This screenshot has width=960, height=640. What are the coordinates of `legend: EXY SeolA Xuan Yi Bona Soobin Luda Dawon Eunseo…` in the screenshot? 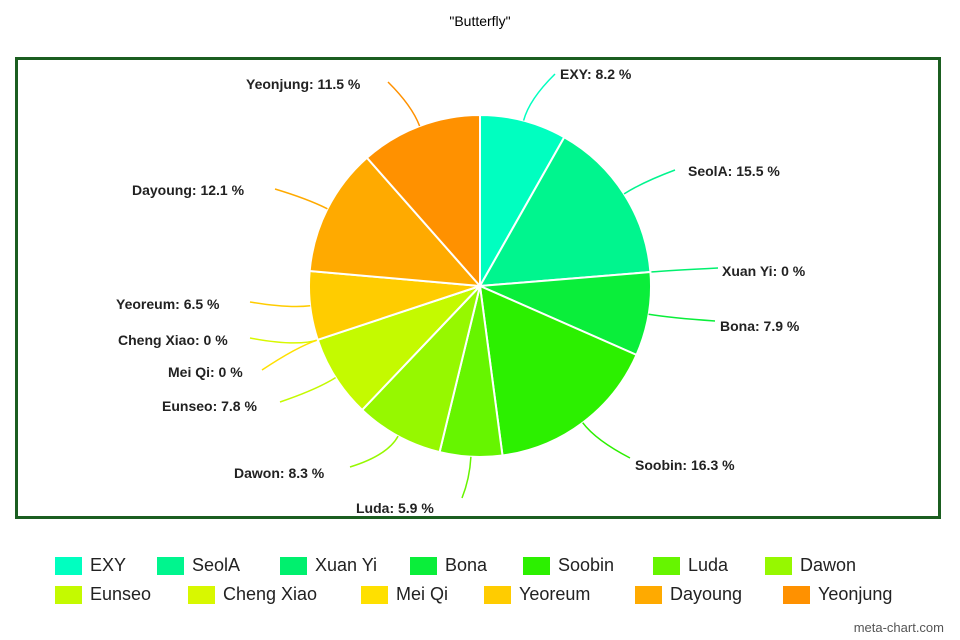 It's located at (495, 580).